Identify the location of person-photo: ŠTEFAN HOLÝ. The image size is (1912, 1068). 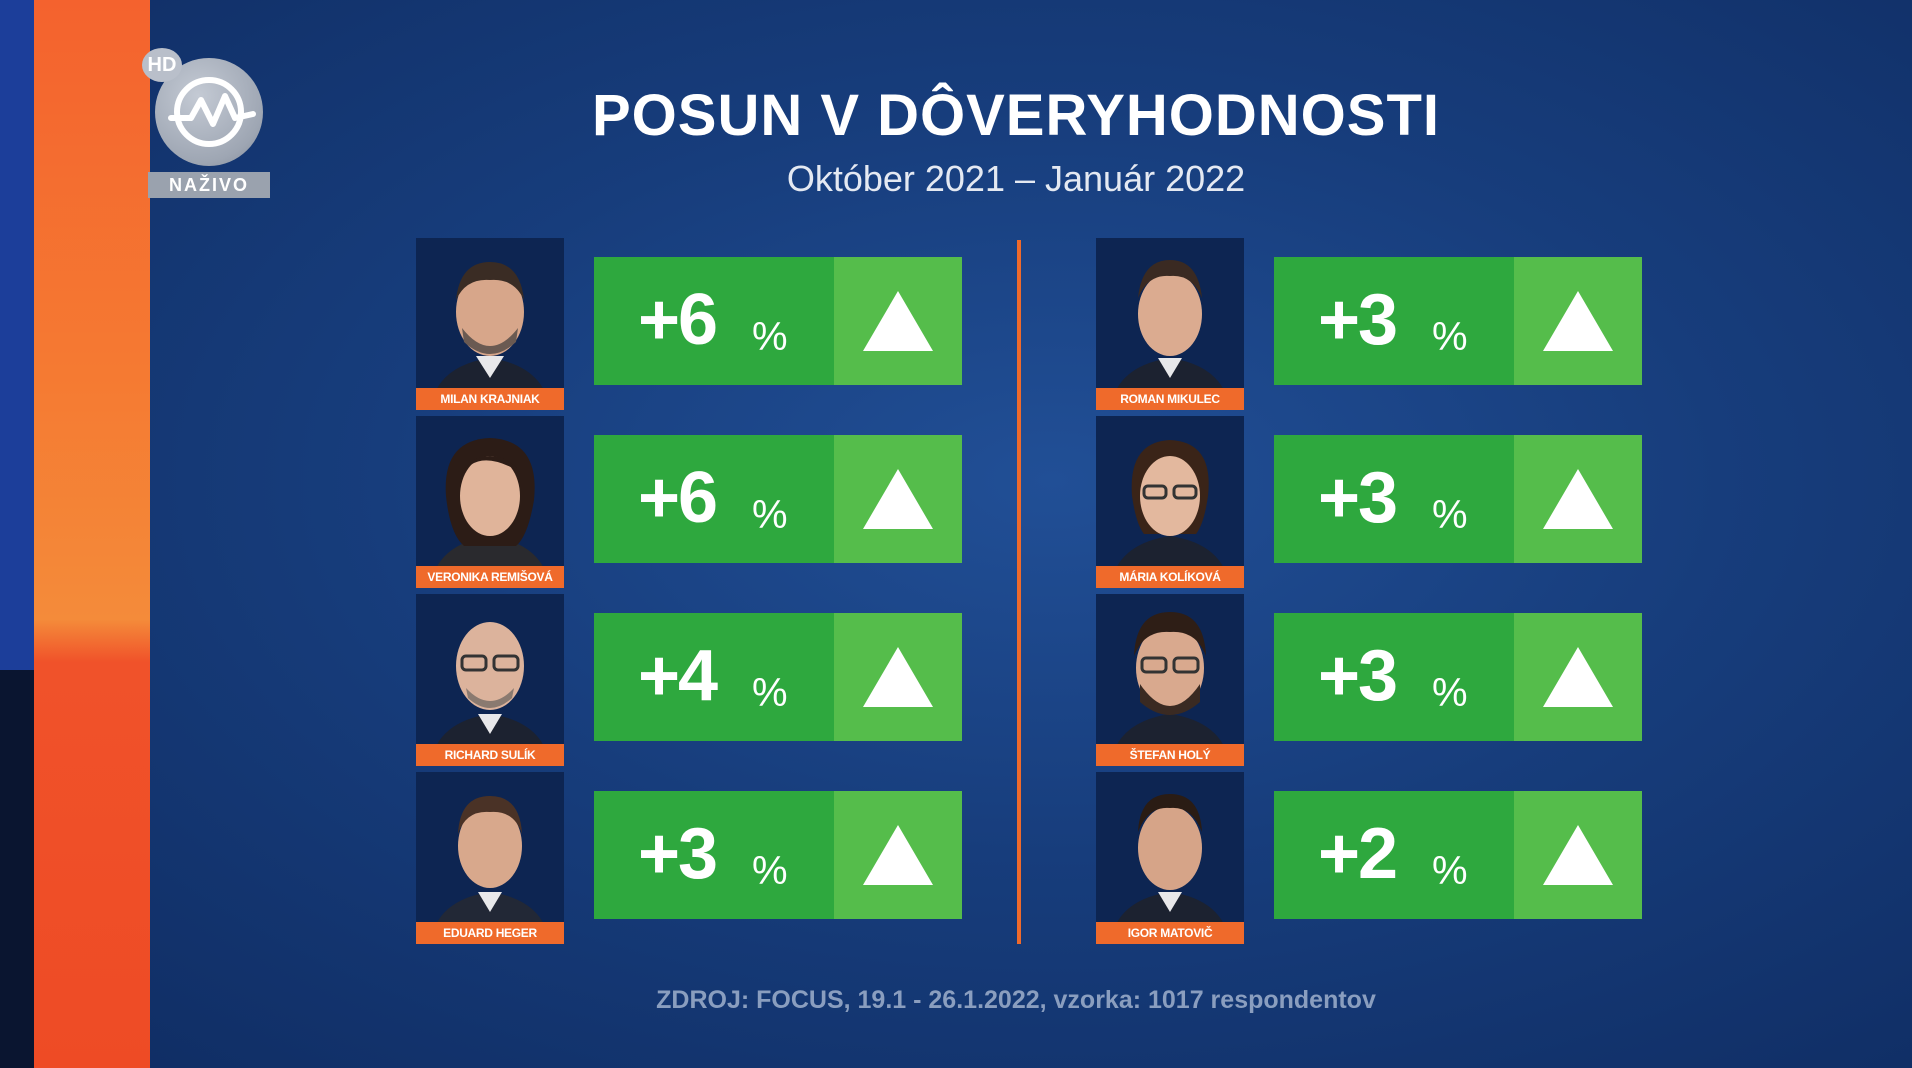
(1170, 680).